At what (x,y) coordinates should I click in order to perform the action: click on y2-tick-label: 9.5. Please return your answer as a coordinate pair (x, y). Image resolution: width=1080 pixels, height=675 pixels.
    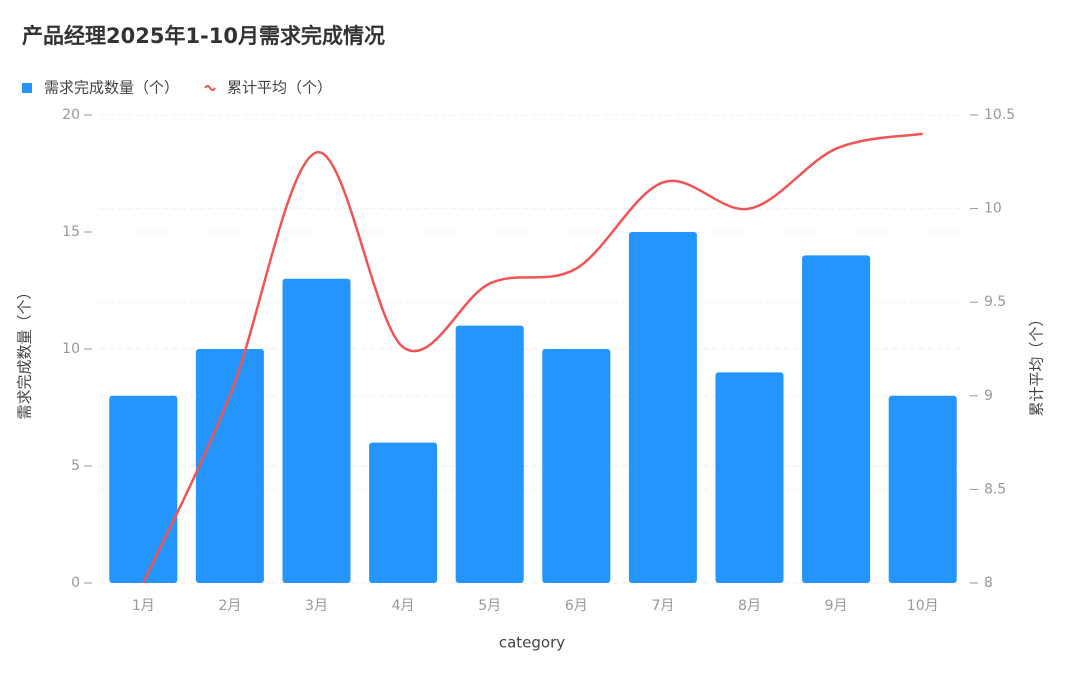
    Looking at the image, I should click on (995, 302).